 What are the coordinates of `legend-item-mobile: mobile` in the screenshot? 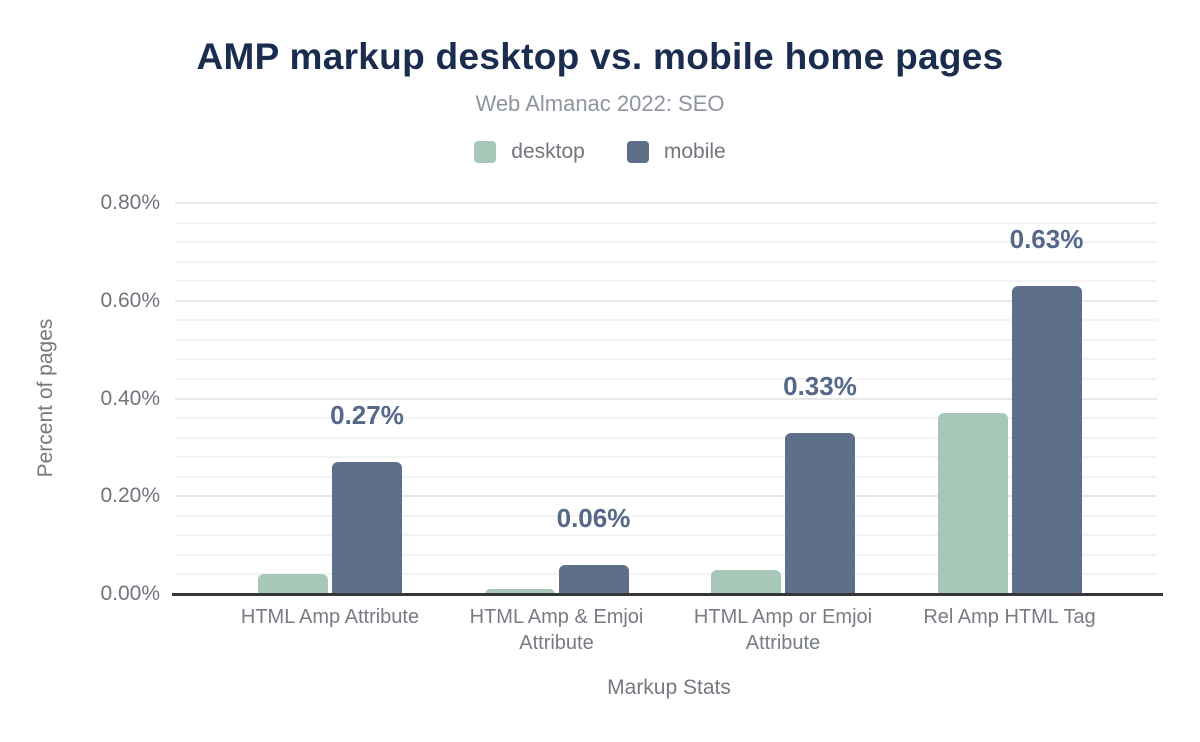 It's located at (676, 152).